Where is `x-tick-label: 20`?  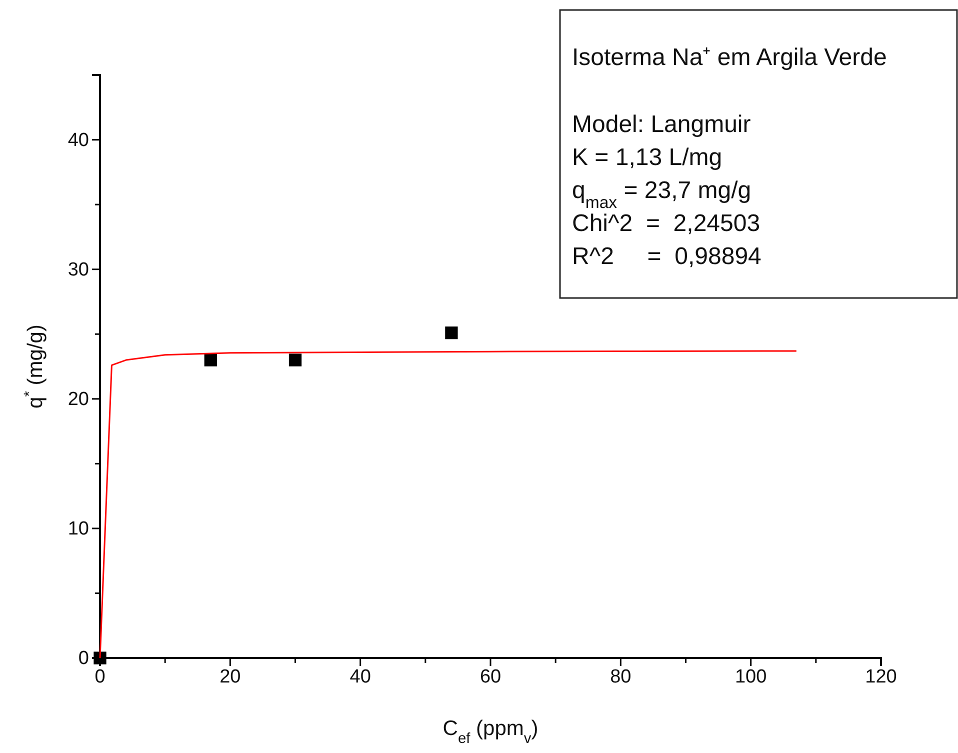
x-tick-label: 20 is located at coordinates (230, 677).